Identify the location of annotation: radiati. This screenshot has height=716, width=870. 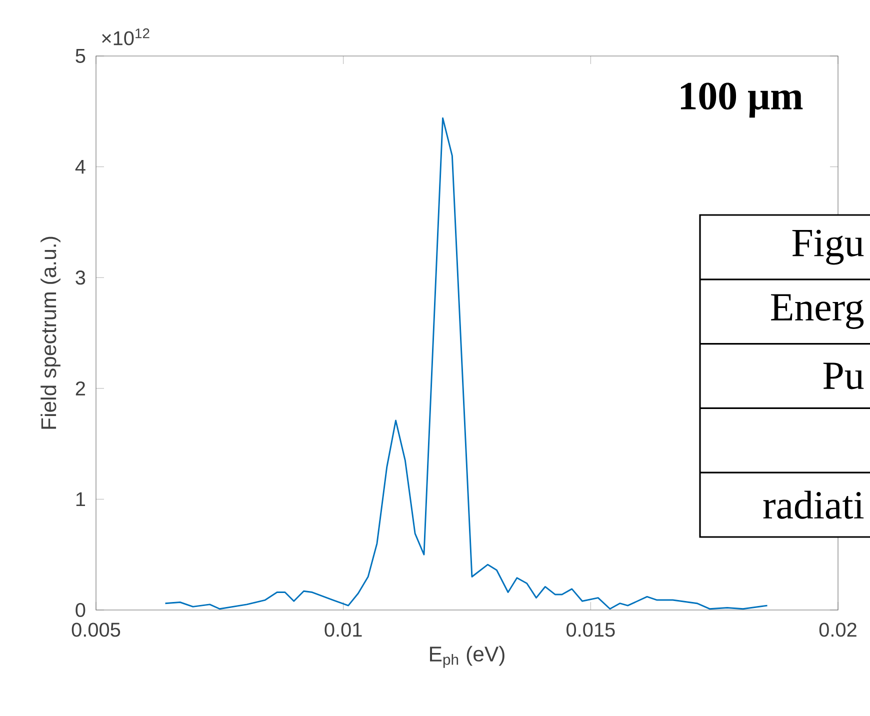
(813, 504).